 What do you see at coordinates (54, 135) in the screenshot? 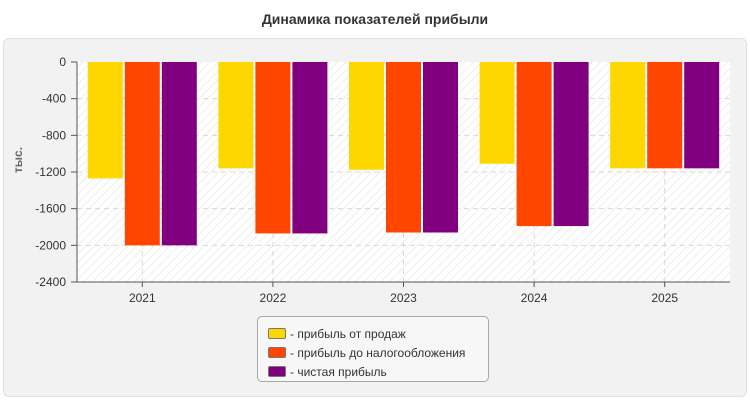
I see `y-tick-label: -800` at bounding box center [54, 135].